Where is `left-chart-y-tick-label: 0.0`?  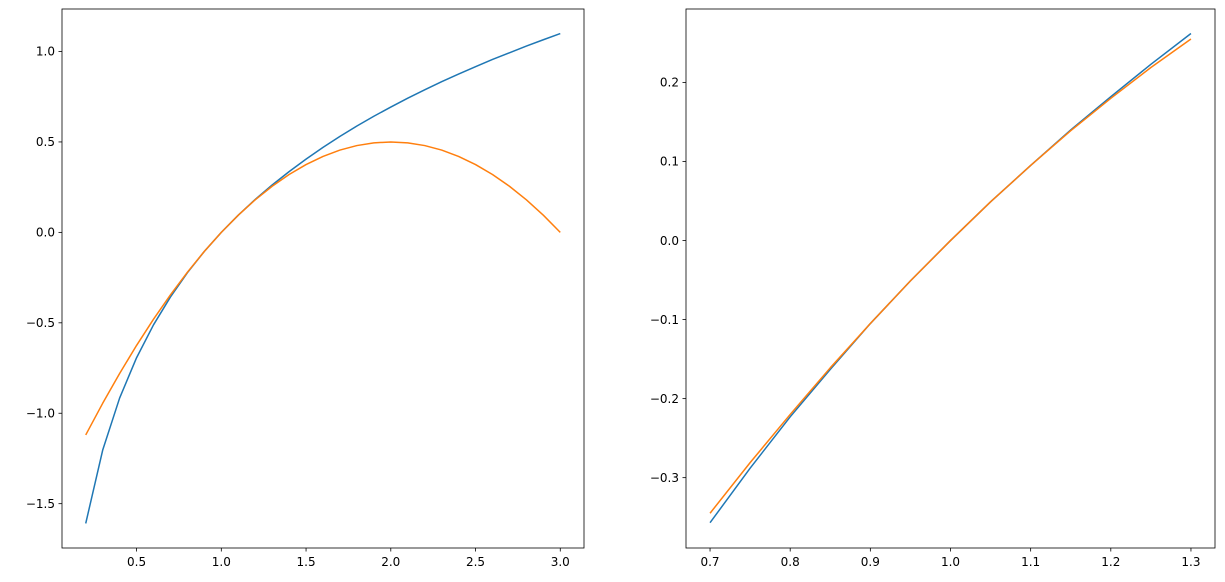
left-chart-y-tick-label: 0.0 is located at coordinates (45, 233).